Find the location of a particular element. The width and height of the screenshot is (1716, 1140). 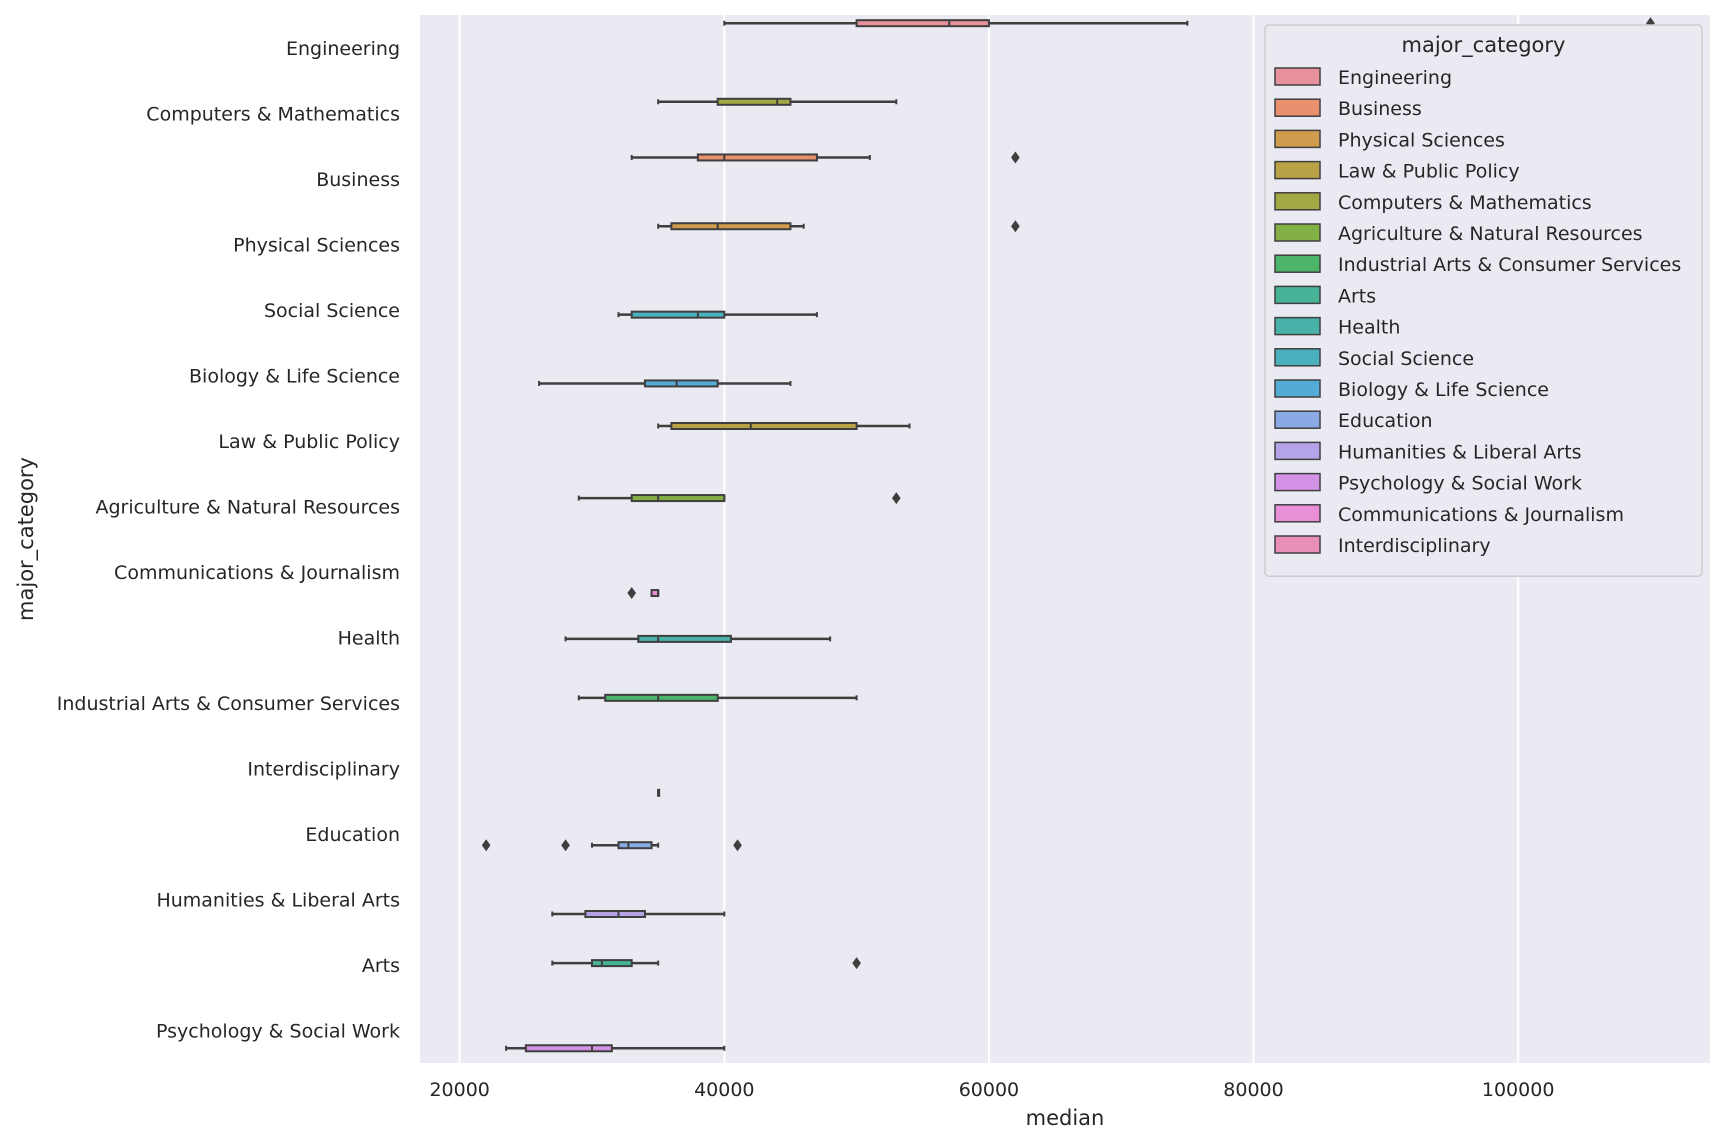

legend-item: Biology & Life Science is located at coordinates (1411, 390).